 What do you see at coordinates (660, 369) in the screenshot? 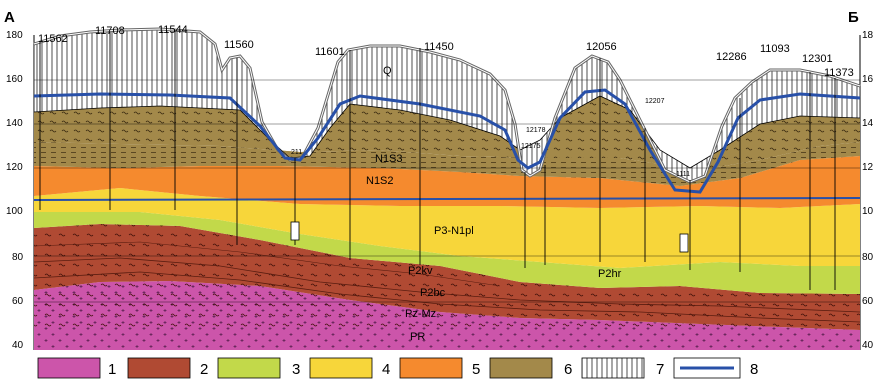
I see `legend-label-7: 7` at bounding box center [660, 369].